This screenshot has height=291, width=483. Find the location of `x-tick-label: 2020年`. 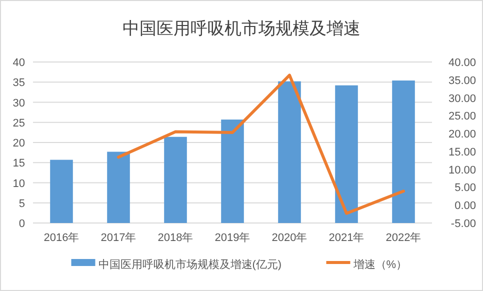

x-tick-label: 2020年 is located at coordinates (290, 238).